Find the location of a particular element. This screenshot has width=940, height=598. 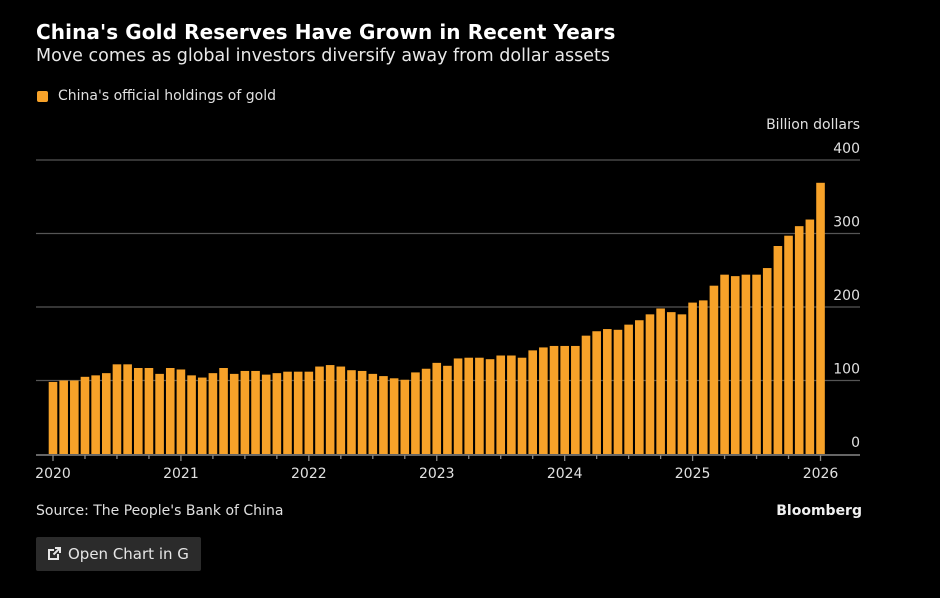

legend: China's official holdings of gold is located at coordinates (156, 96).